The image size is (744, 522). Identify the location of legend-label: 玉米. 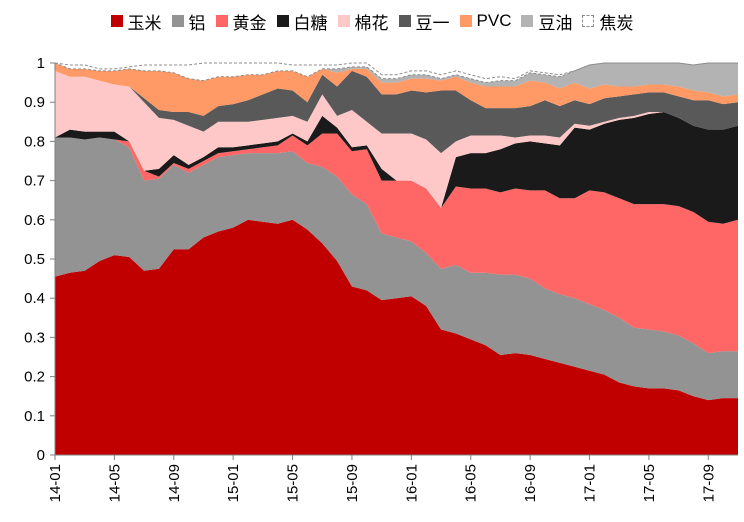
(144, 23).